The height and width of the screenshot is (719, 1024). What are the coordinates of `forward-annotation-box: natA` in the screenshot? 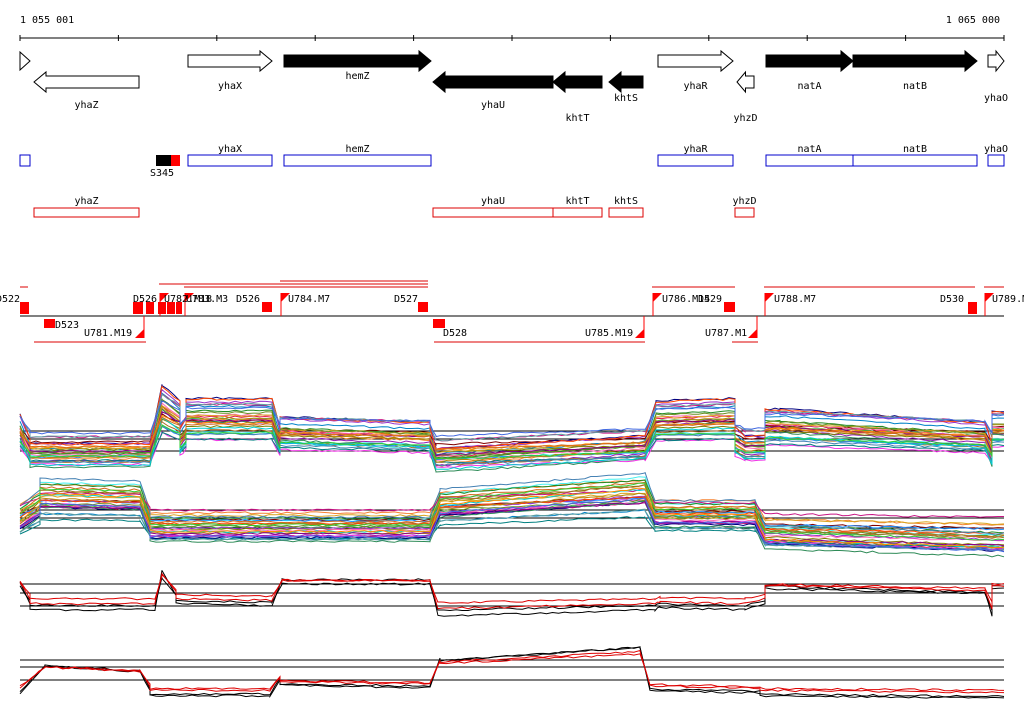 It's located at (809, 155).